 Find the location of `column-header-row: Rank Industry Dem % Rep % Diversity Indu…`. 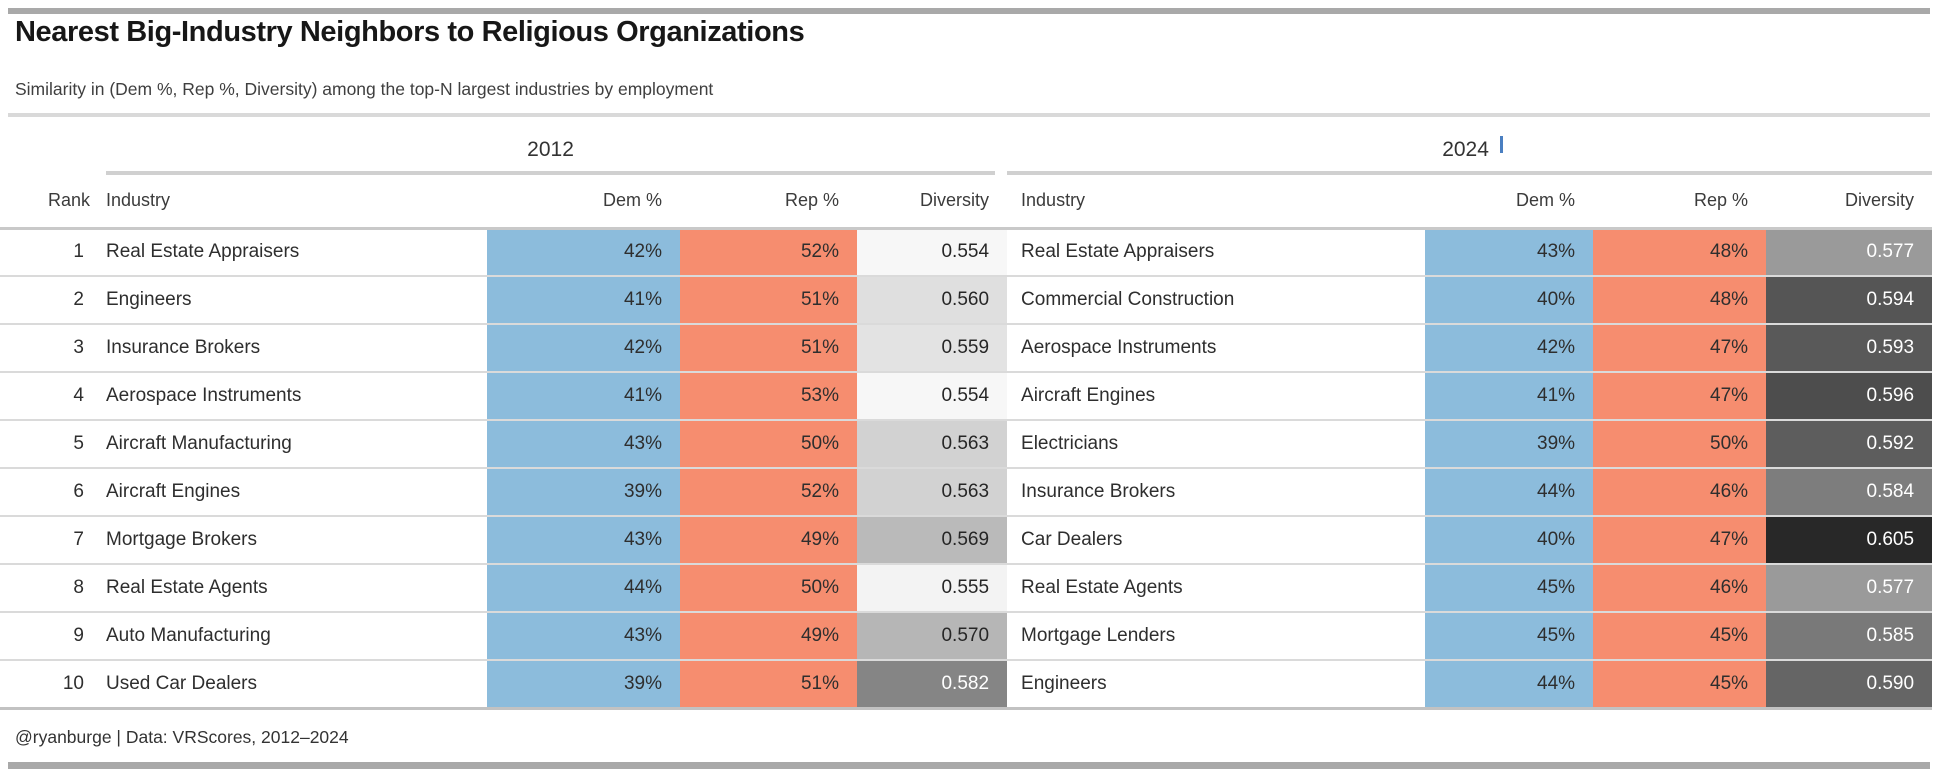

column-header-row: Rank Industry Dem % Rep % Diversity Indu… is located at coordinates (966, 202).